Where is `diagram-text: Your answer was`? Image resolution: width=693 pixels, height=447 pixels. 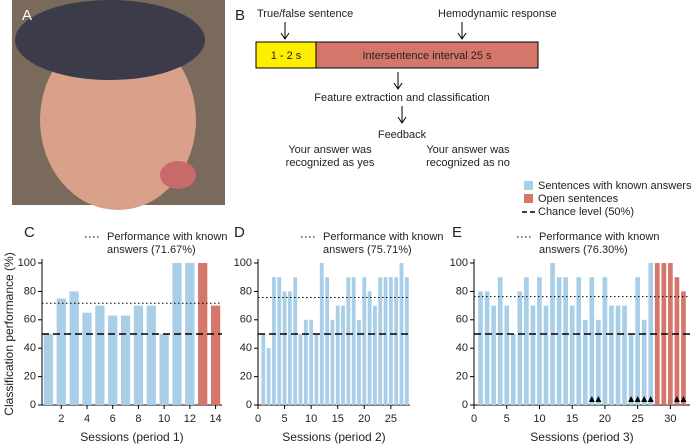 diagram-text: Your answer was is located at coordinates (468, 150).